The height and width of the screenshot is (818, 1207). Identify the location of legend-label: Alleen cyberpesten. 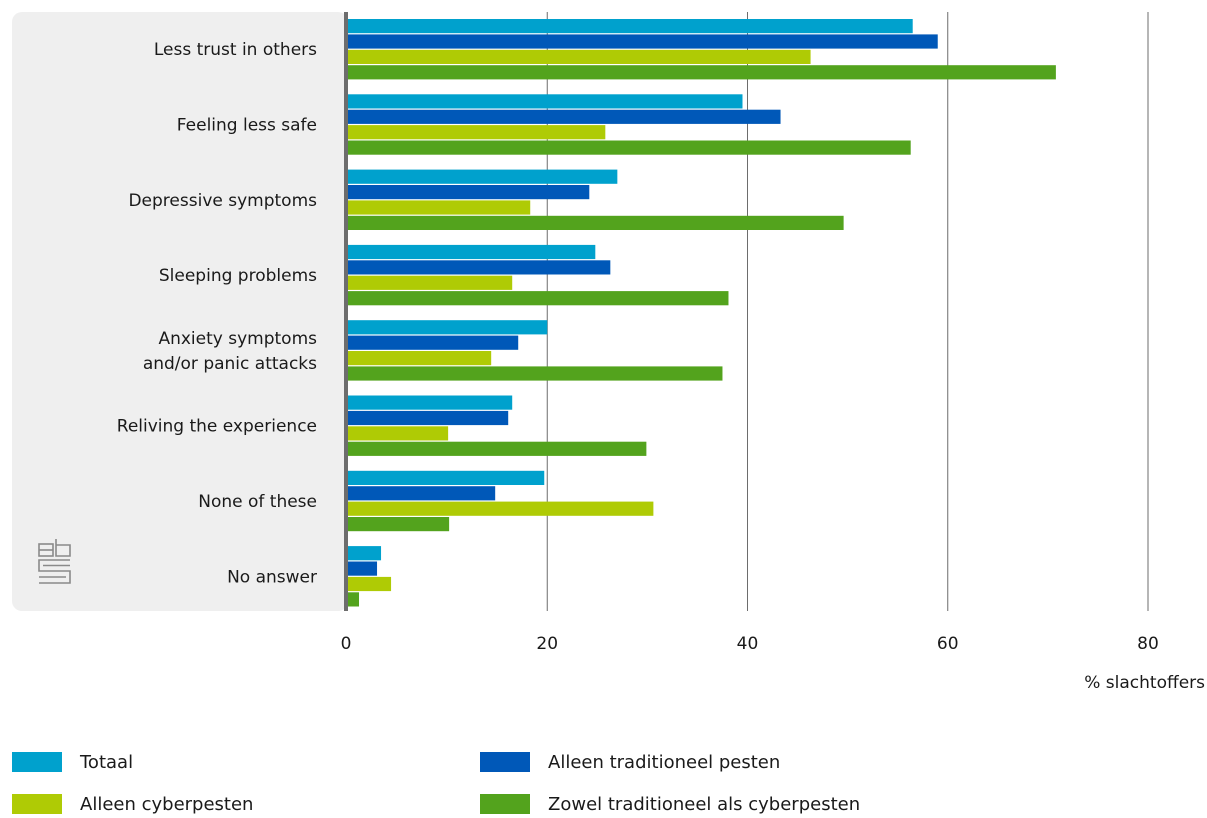
(166, 804).